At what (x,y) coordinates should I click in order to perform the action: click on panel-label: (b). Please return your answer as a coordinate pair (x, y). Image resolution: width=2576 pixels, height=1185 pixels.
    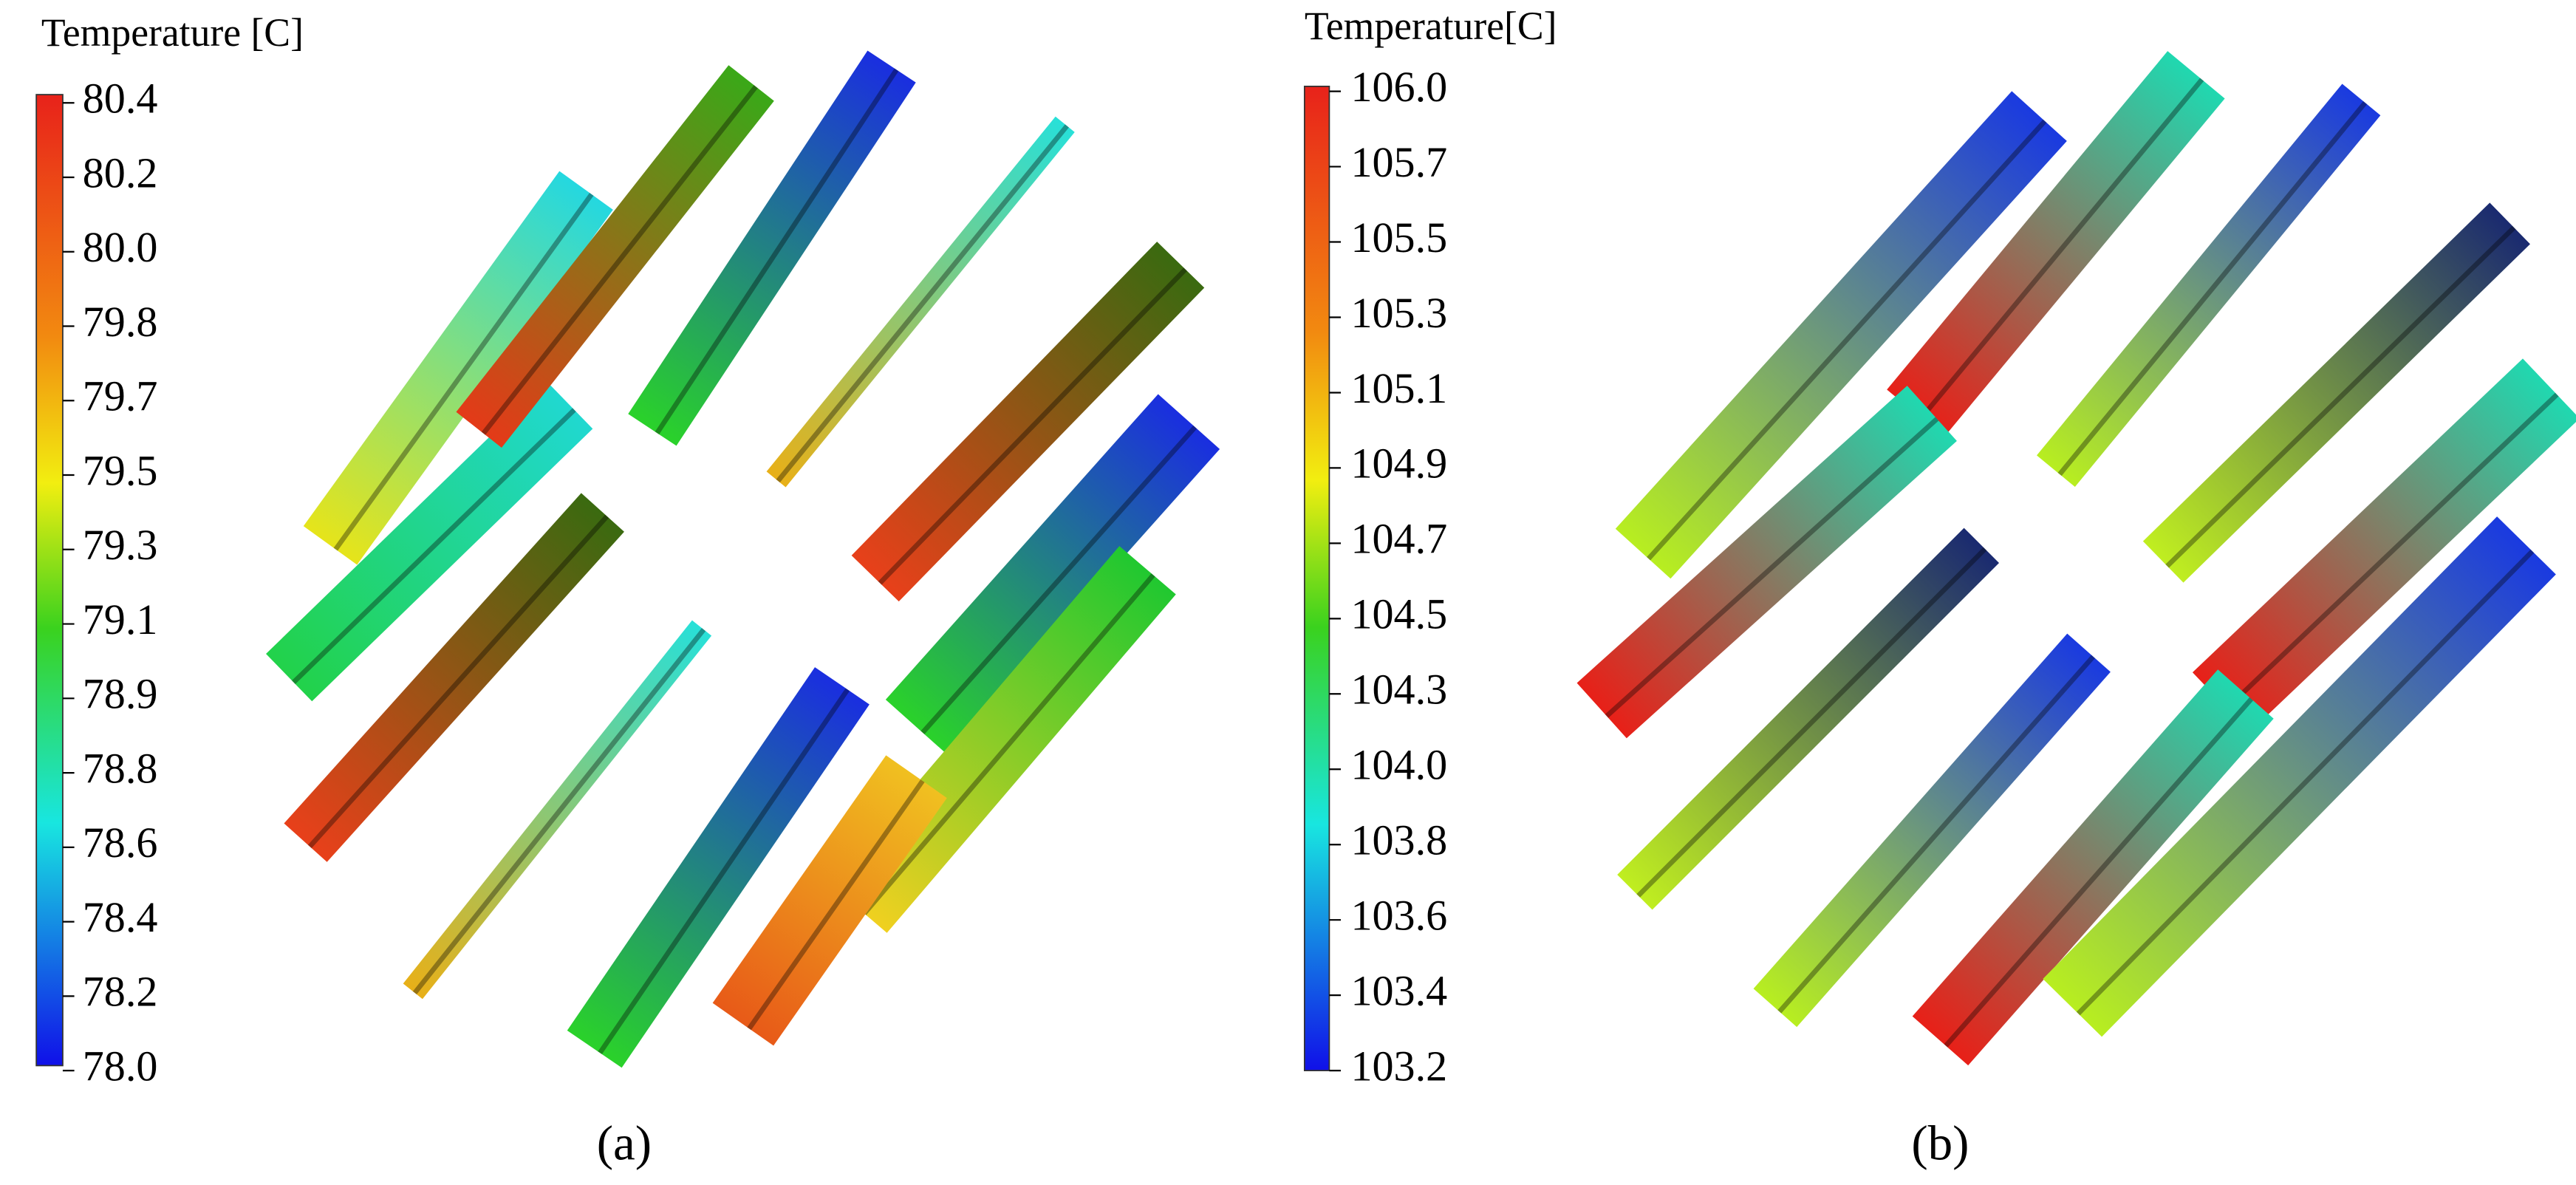
    Looking at the image, I should click on (1940, 1143).